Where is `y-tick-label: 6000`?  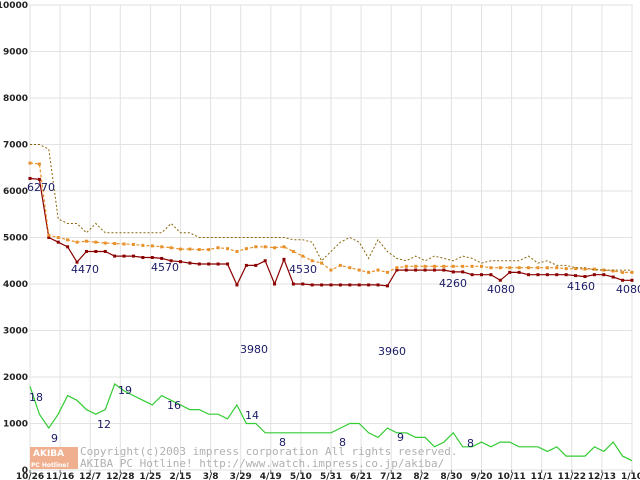
y-tick-label: 6000 is located at coordinates (15, 192).